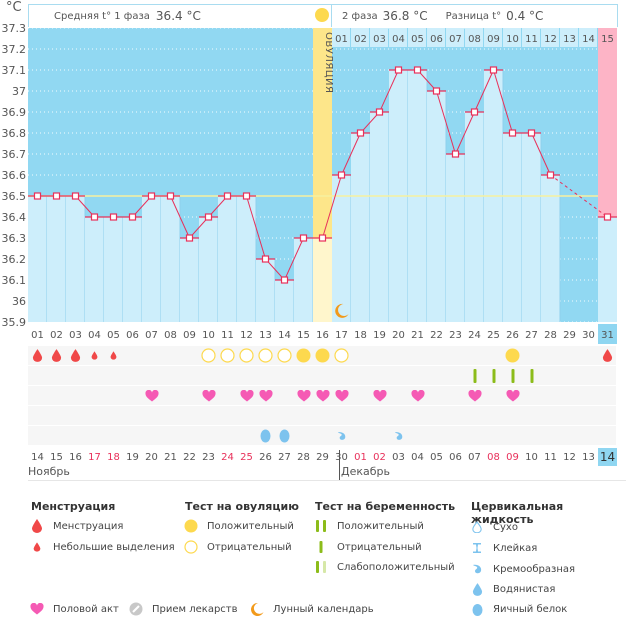 The width and height of the screenshot is (626, 617). I want to click on water-drop-icon, so click(477, 589).